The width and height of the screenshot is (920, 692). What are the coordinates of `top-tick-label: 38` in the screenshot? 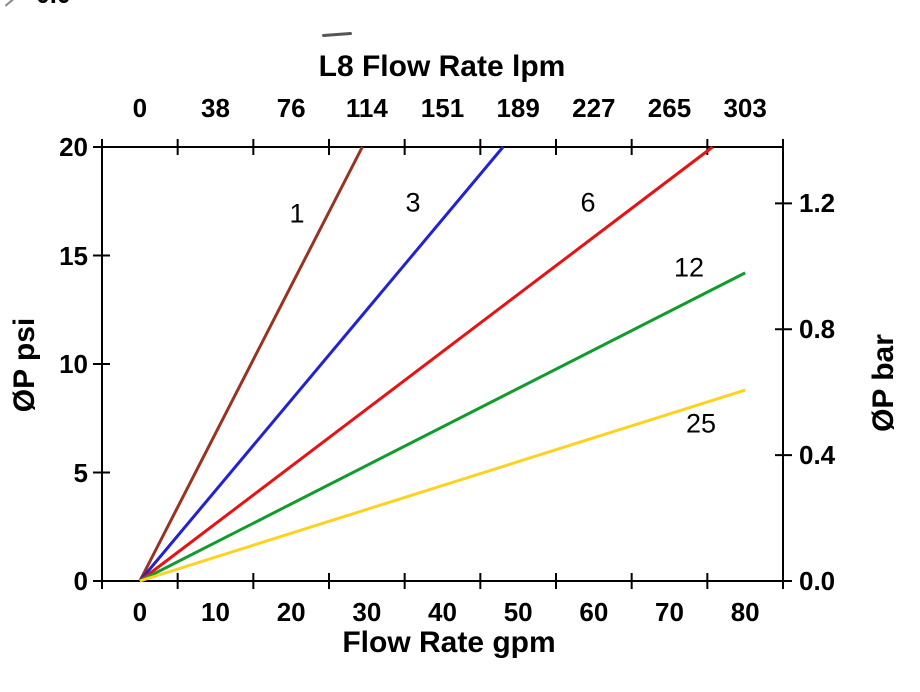 It's located at (215, 108).